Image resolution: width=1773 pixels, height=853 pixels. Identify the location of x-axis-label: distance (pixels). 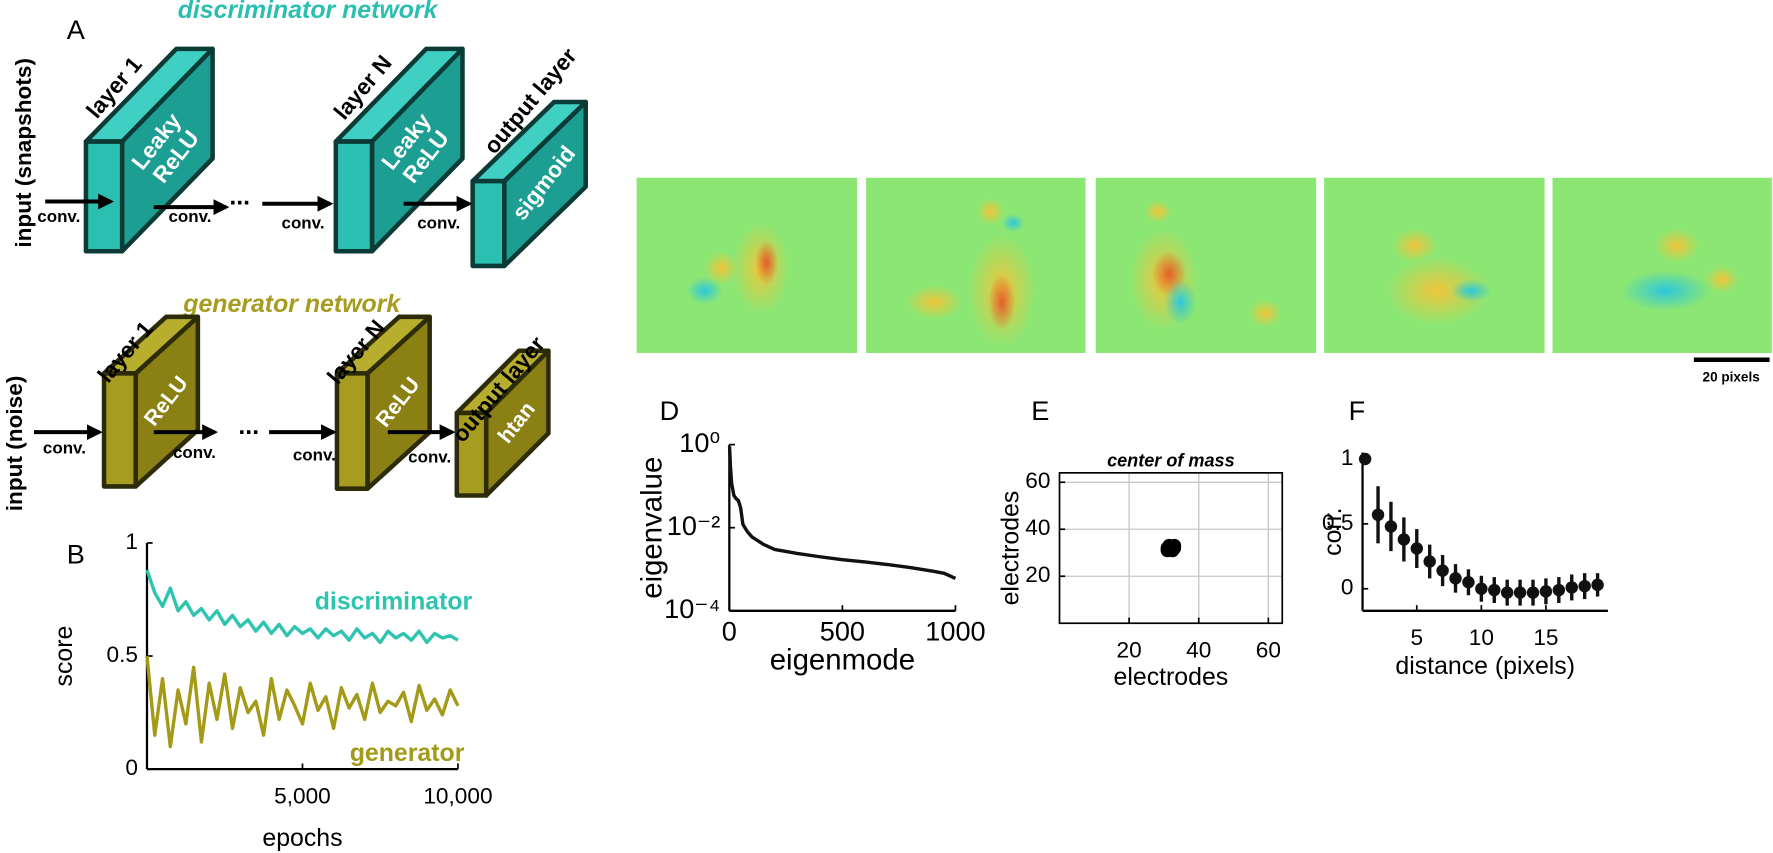
(1485, 666).